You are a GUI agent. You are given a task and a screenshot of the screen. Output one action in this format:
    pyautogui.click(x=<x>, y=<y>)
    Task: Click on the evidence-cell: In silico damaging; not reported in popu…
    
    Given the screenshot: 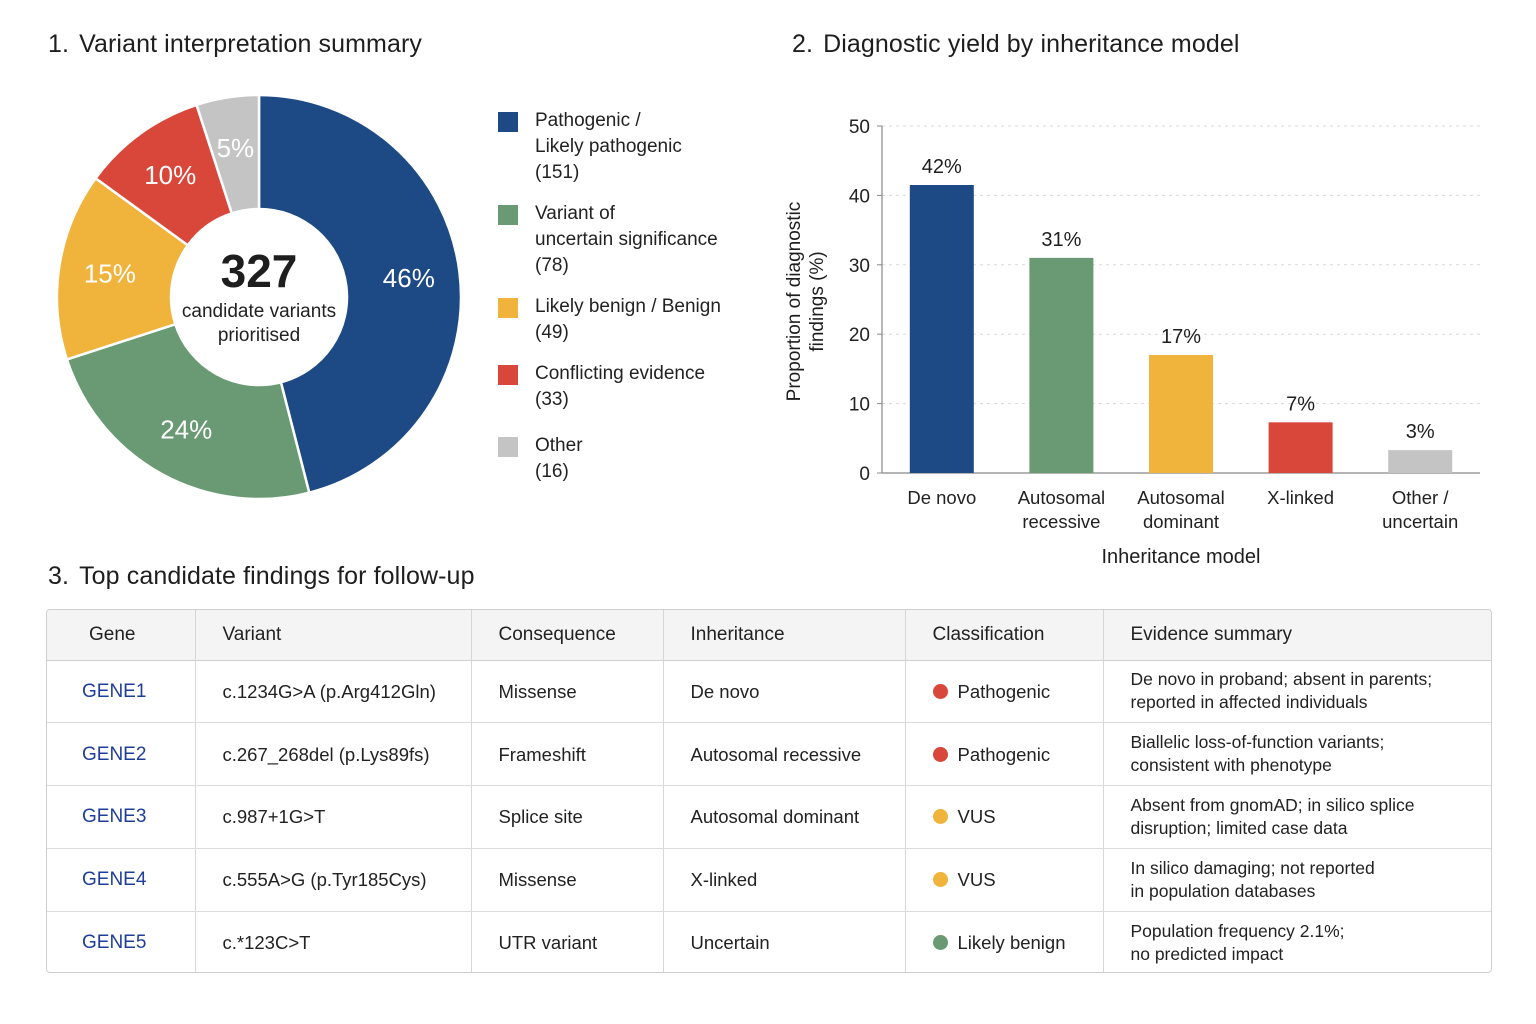 What is the action you would take?
    pyautogui.click(x=1297, y=880)
    